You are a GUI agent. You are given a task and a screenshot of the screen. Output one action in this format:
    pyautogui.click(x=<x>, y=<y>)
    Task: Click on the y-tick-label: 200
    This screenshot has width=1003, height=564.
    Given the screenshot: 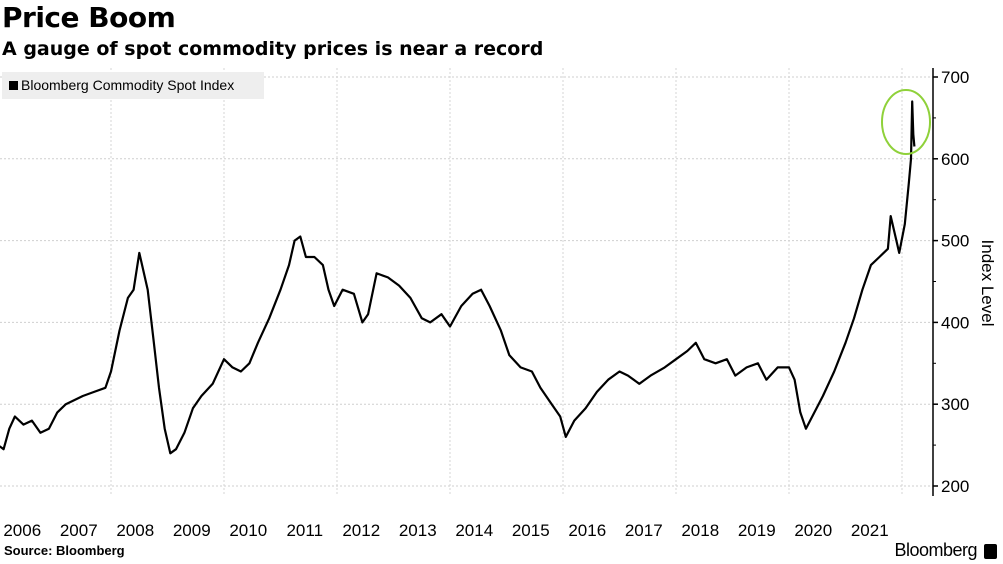 What is the action you would take?
    pyautogui.click(x=955, y=486)
    